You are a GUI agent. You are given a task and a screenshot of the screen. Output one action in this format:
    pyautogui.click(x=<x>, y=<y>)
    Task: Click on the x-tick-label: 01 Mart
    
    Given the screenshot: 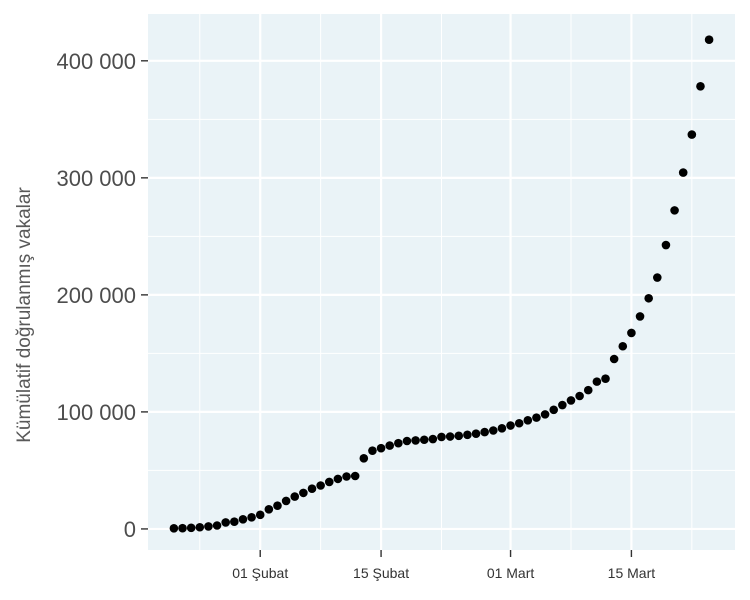 What is the action you would take?
    pyautogui.click(x=511, y=573)
    